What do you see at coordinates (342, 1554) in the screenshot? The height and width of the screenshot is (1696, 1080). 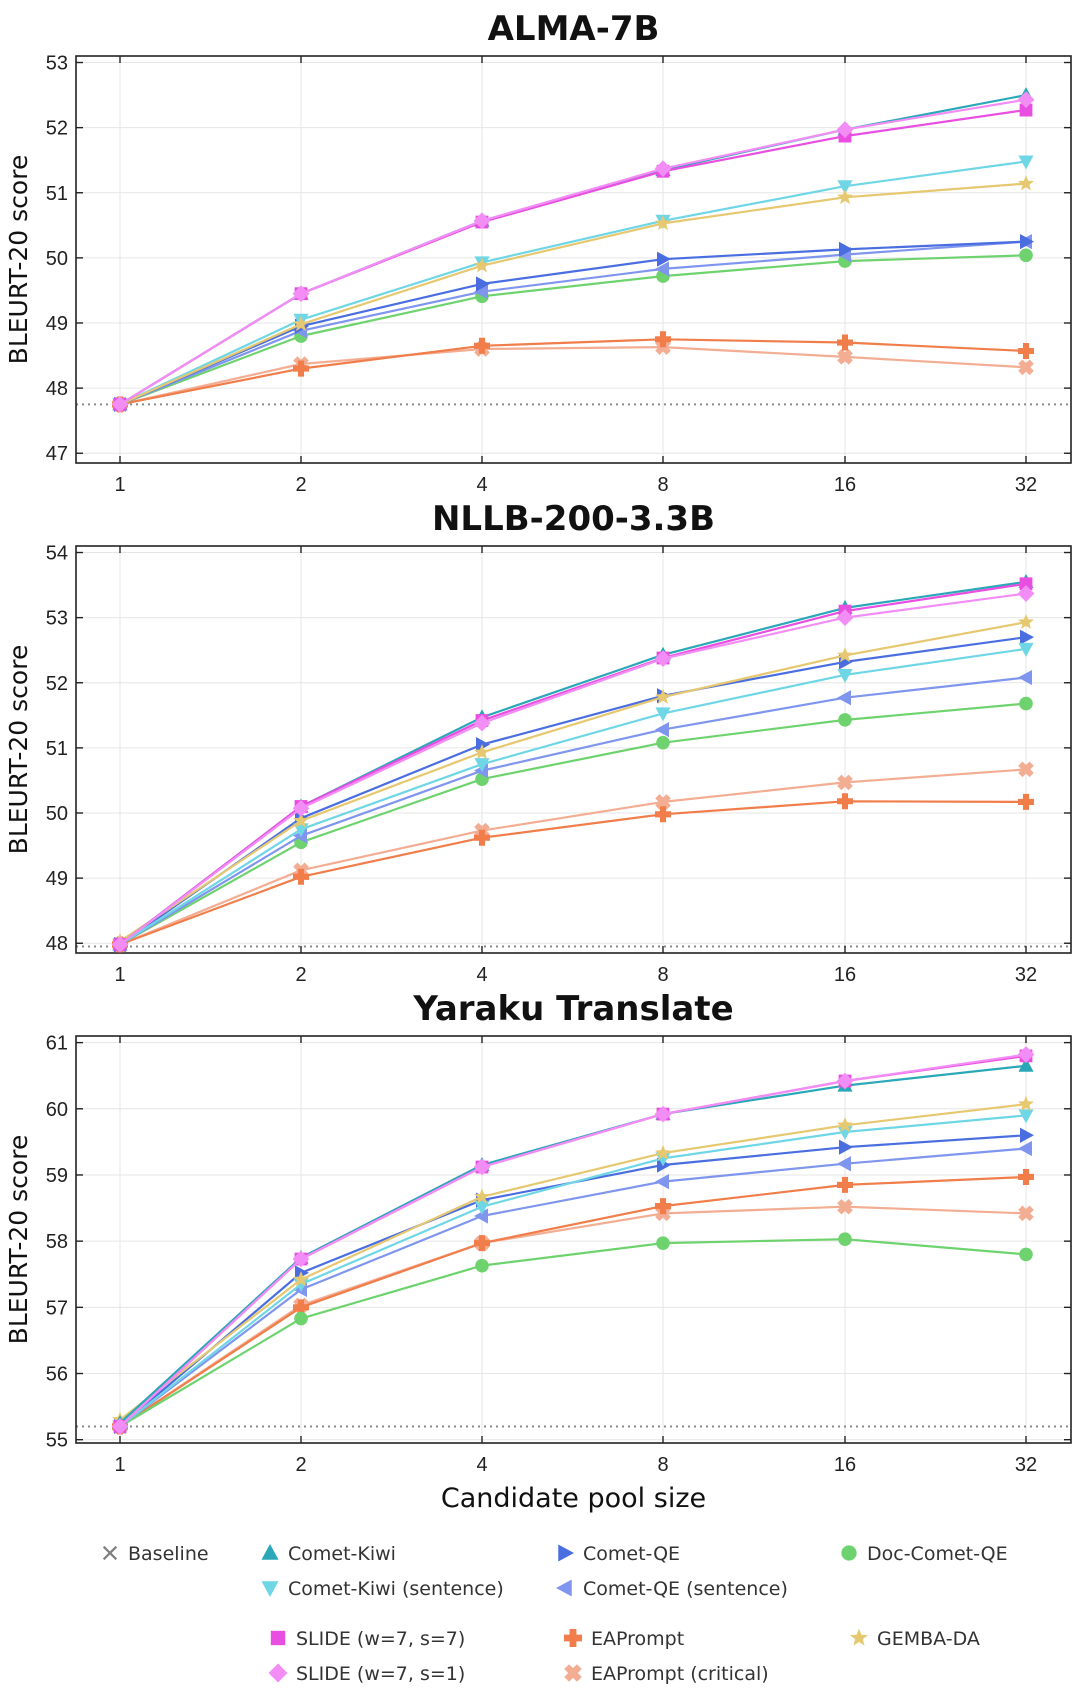 I see `legend-label: Comet-Kiwi` at bounding box center [342, 1554].